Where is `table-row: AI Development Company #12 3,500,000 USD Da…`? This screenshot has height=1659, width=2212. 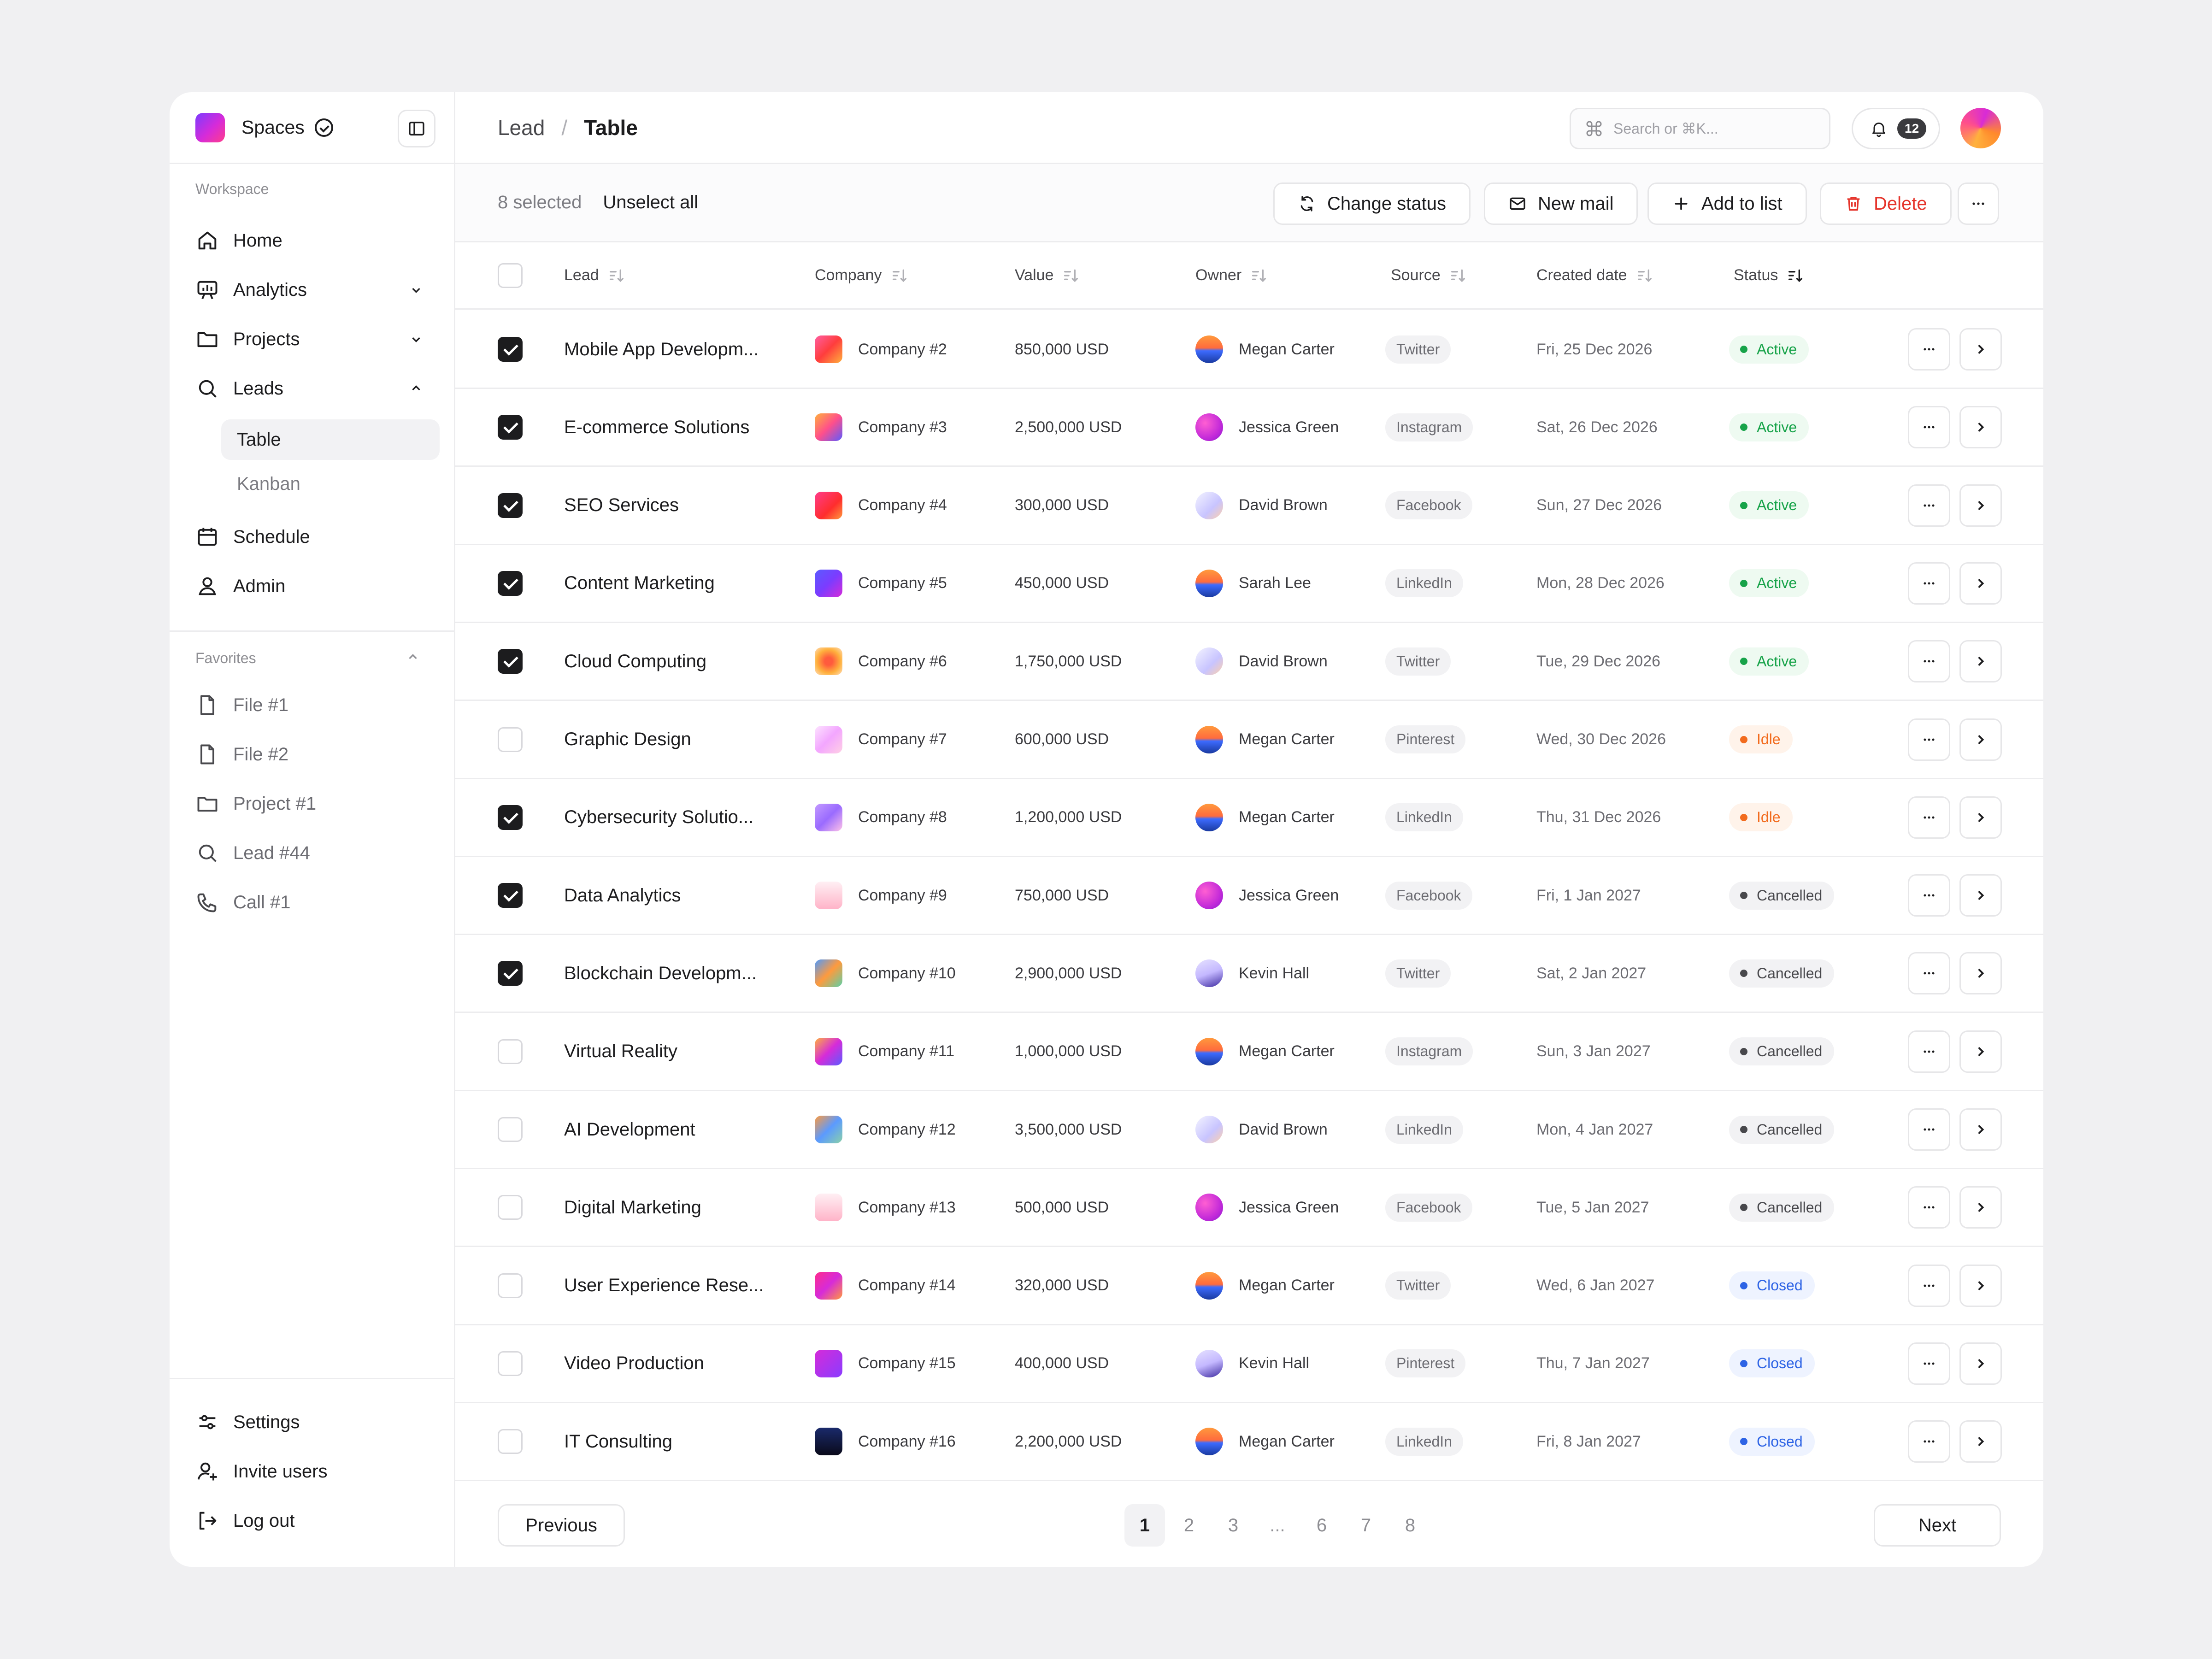
table-row: AI Development Company #12 3,500,000 USD Da… is located at coordinates (1249, 1130).